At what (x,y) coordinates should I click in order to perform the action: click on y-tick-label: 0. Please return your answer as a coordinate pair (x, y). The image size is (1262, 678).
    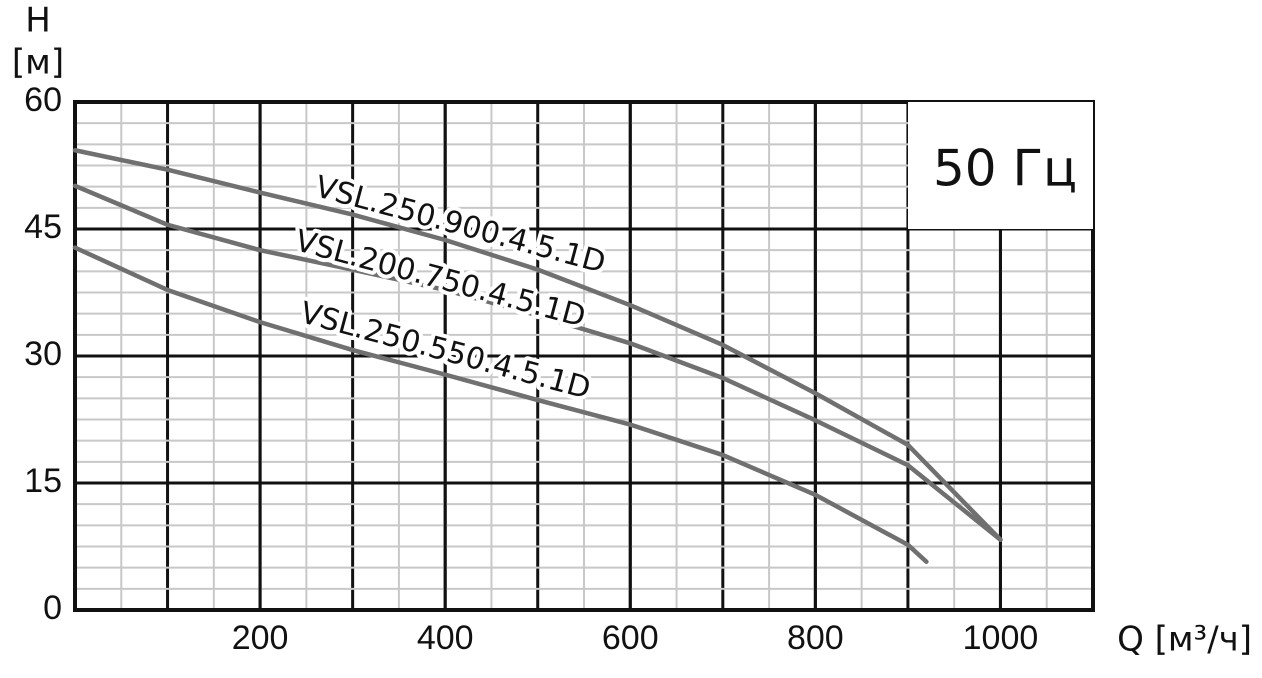
    Looking at the image, I should click on (52, 608).